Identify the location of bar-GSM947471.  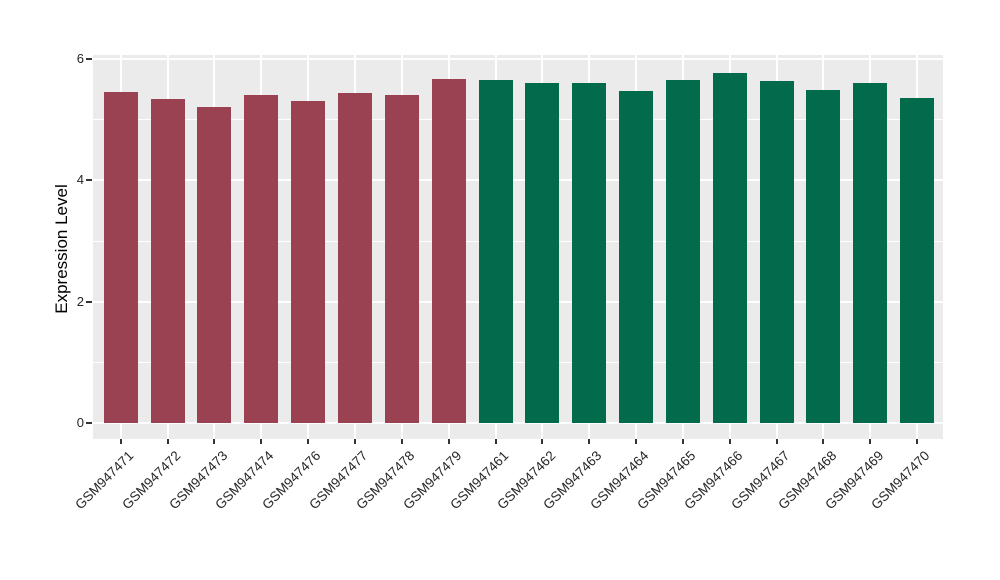
(120, 258).